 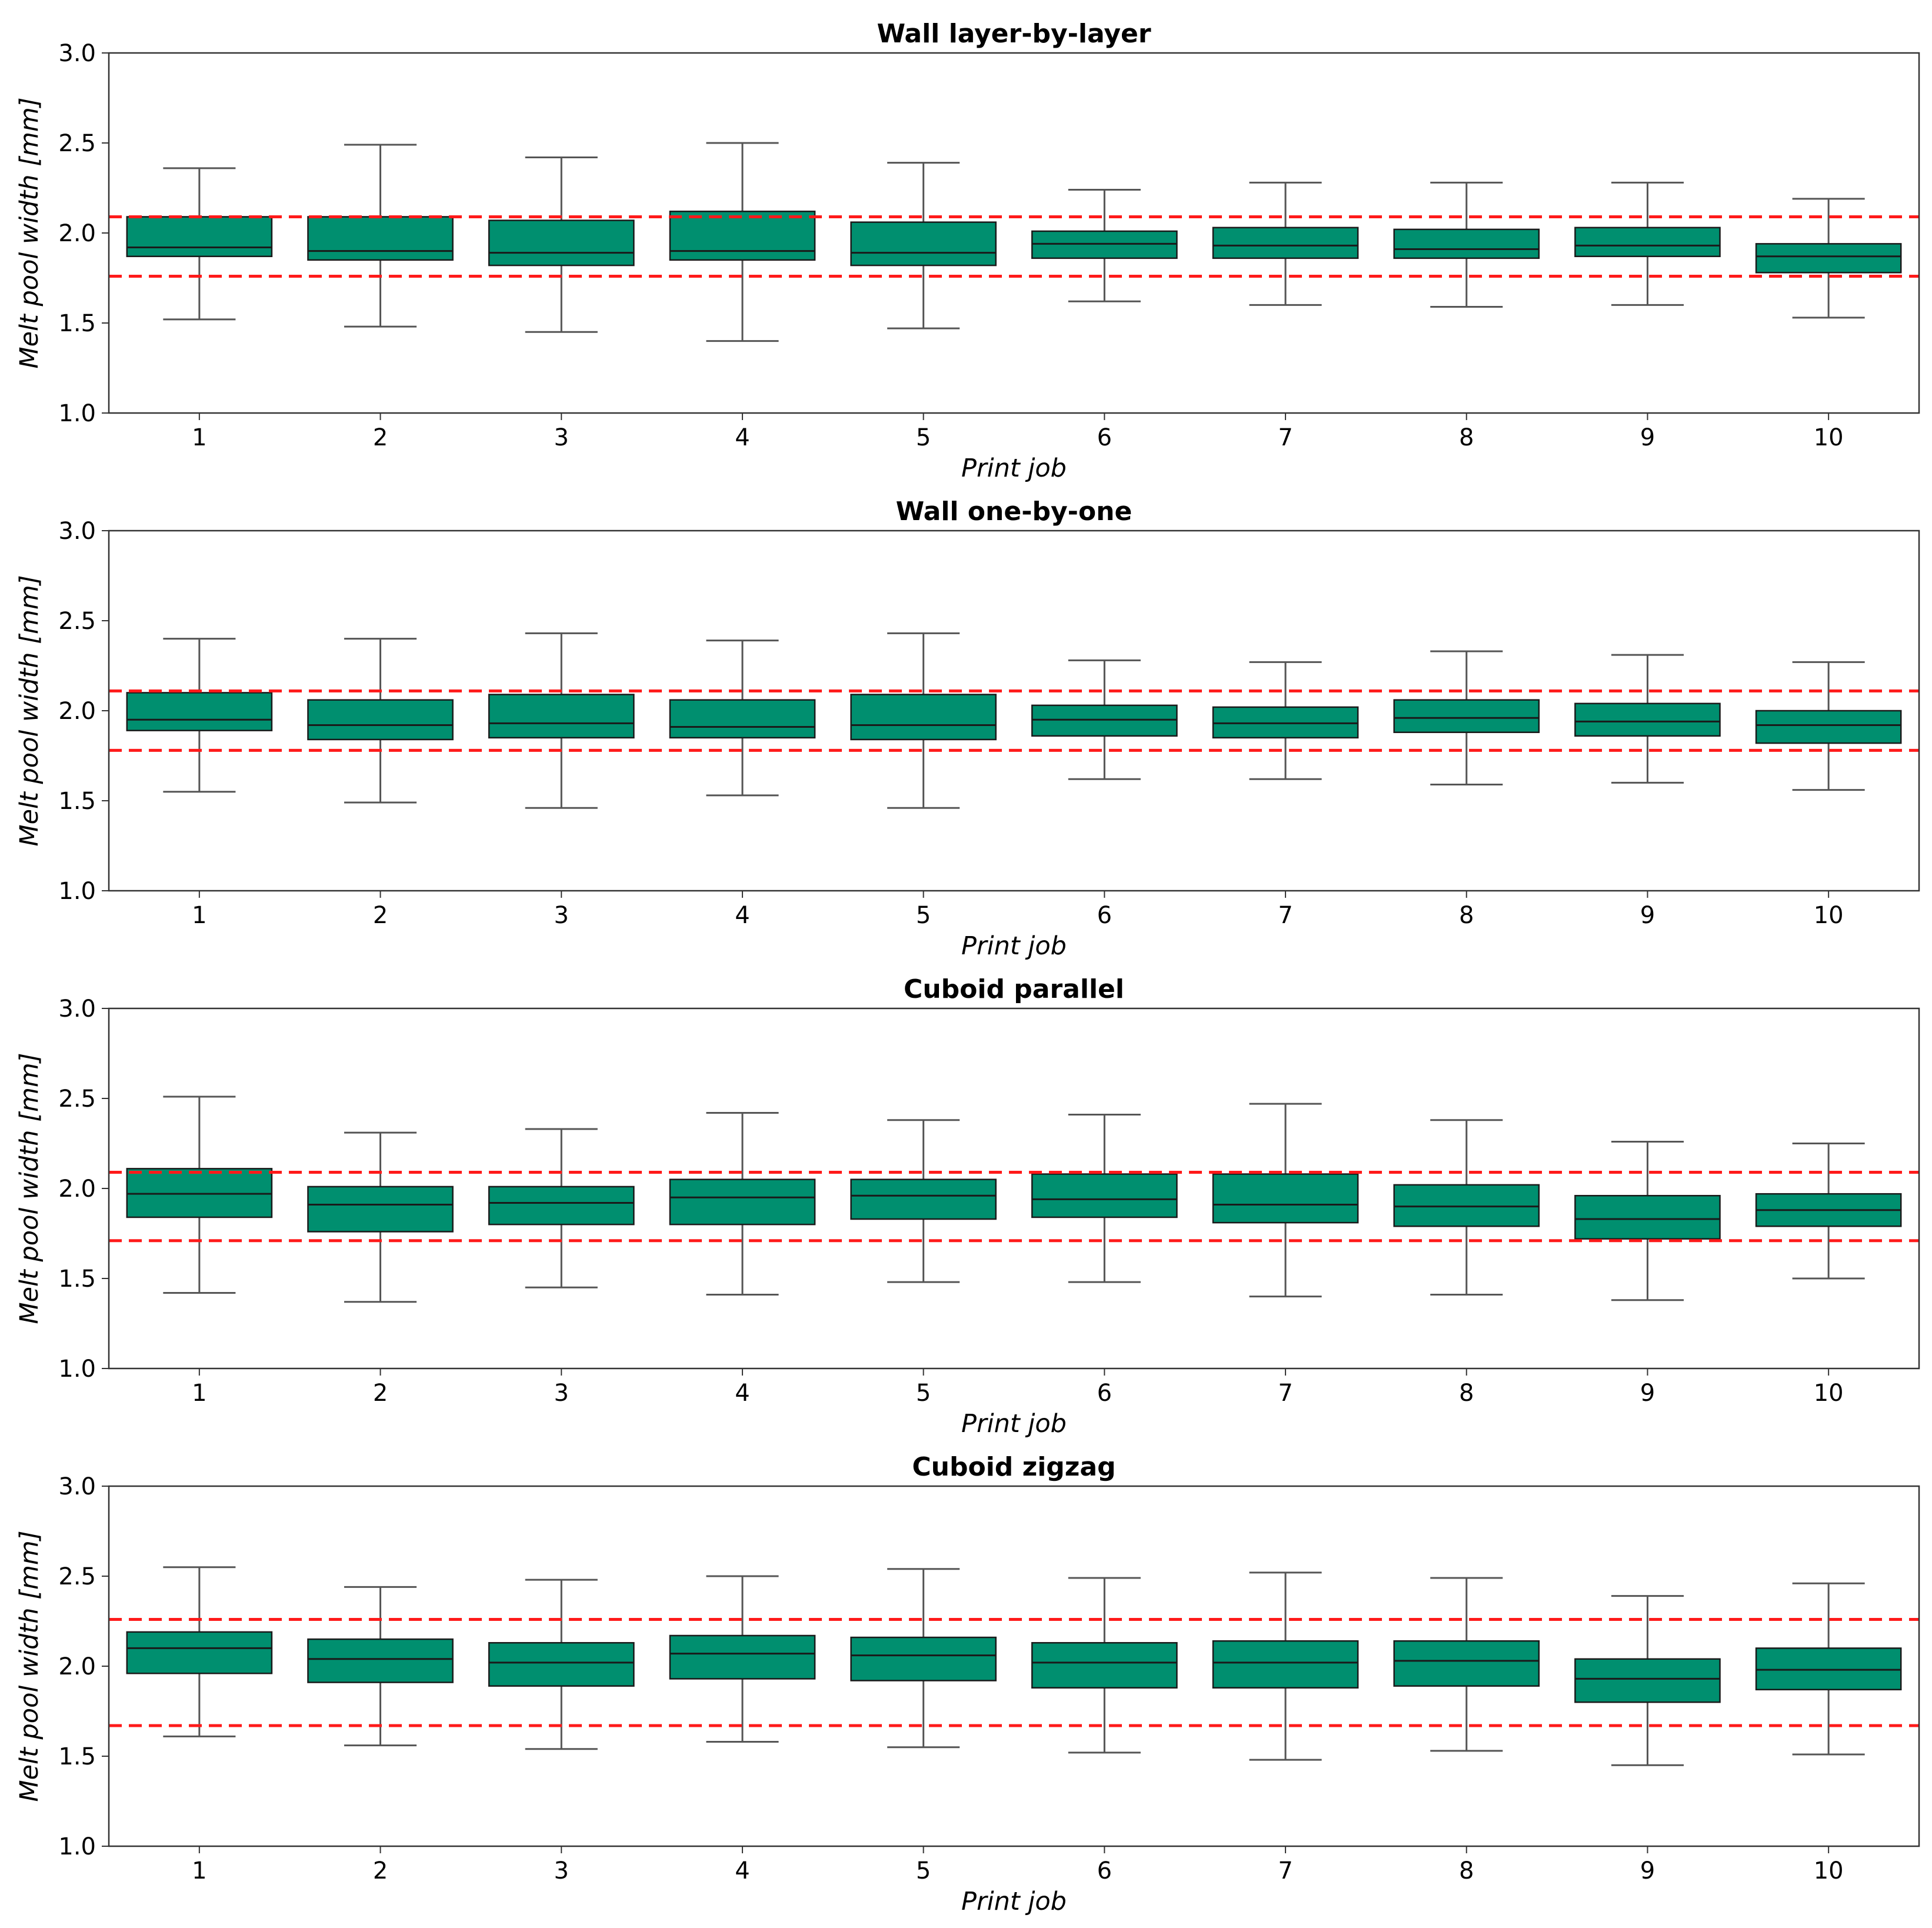 I want to click on panel-title: Cuboid zigzag, so click(x=1013, y=1467).